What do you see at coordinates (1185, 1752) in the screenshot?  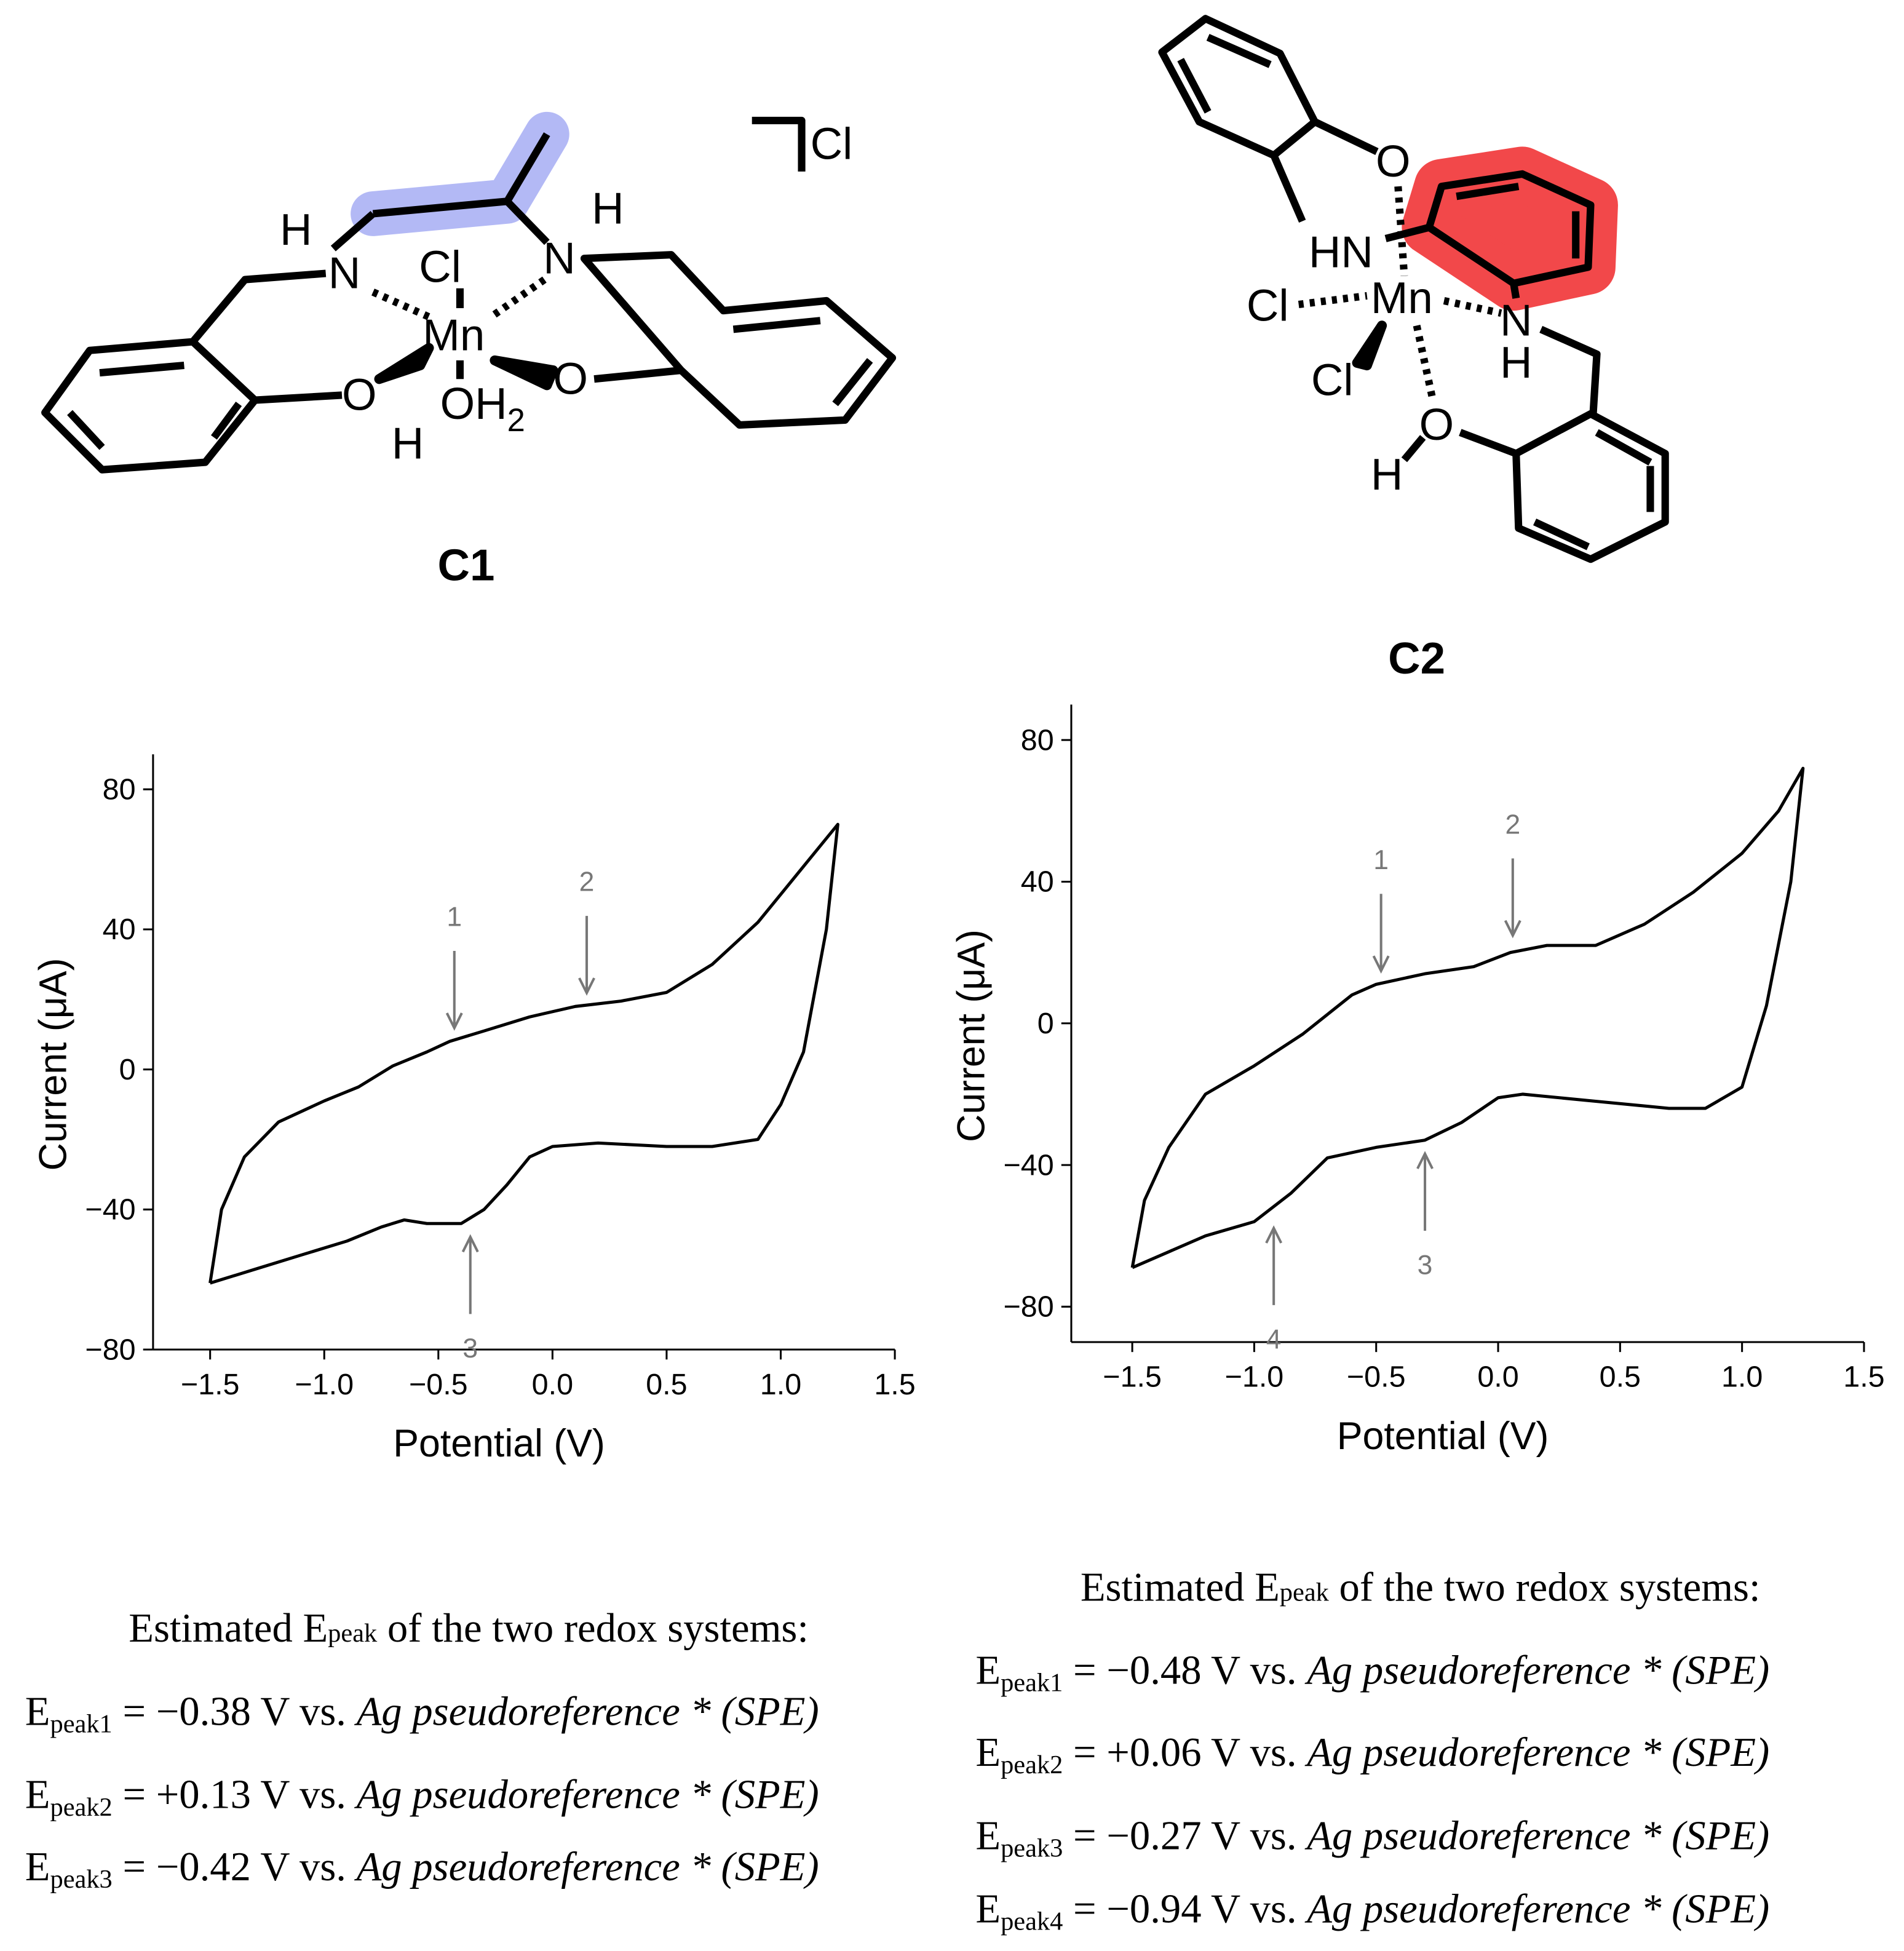 I see `equation-text: = +0.06 V vs.` at bounding box center [1185, 1752].